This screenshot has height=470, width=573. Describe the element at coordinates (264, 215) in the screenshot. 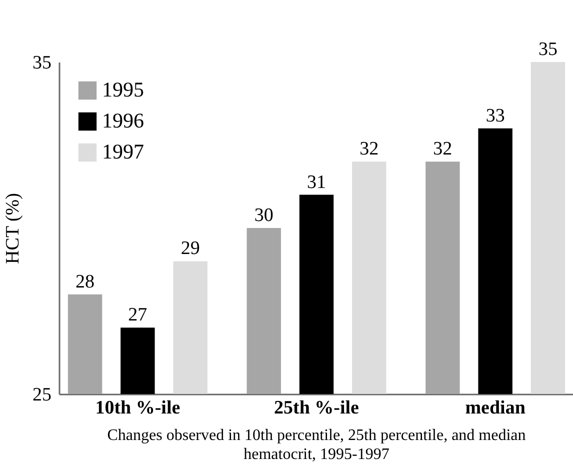

I see `data-label: 30` at that location.